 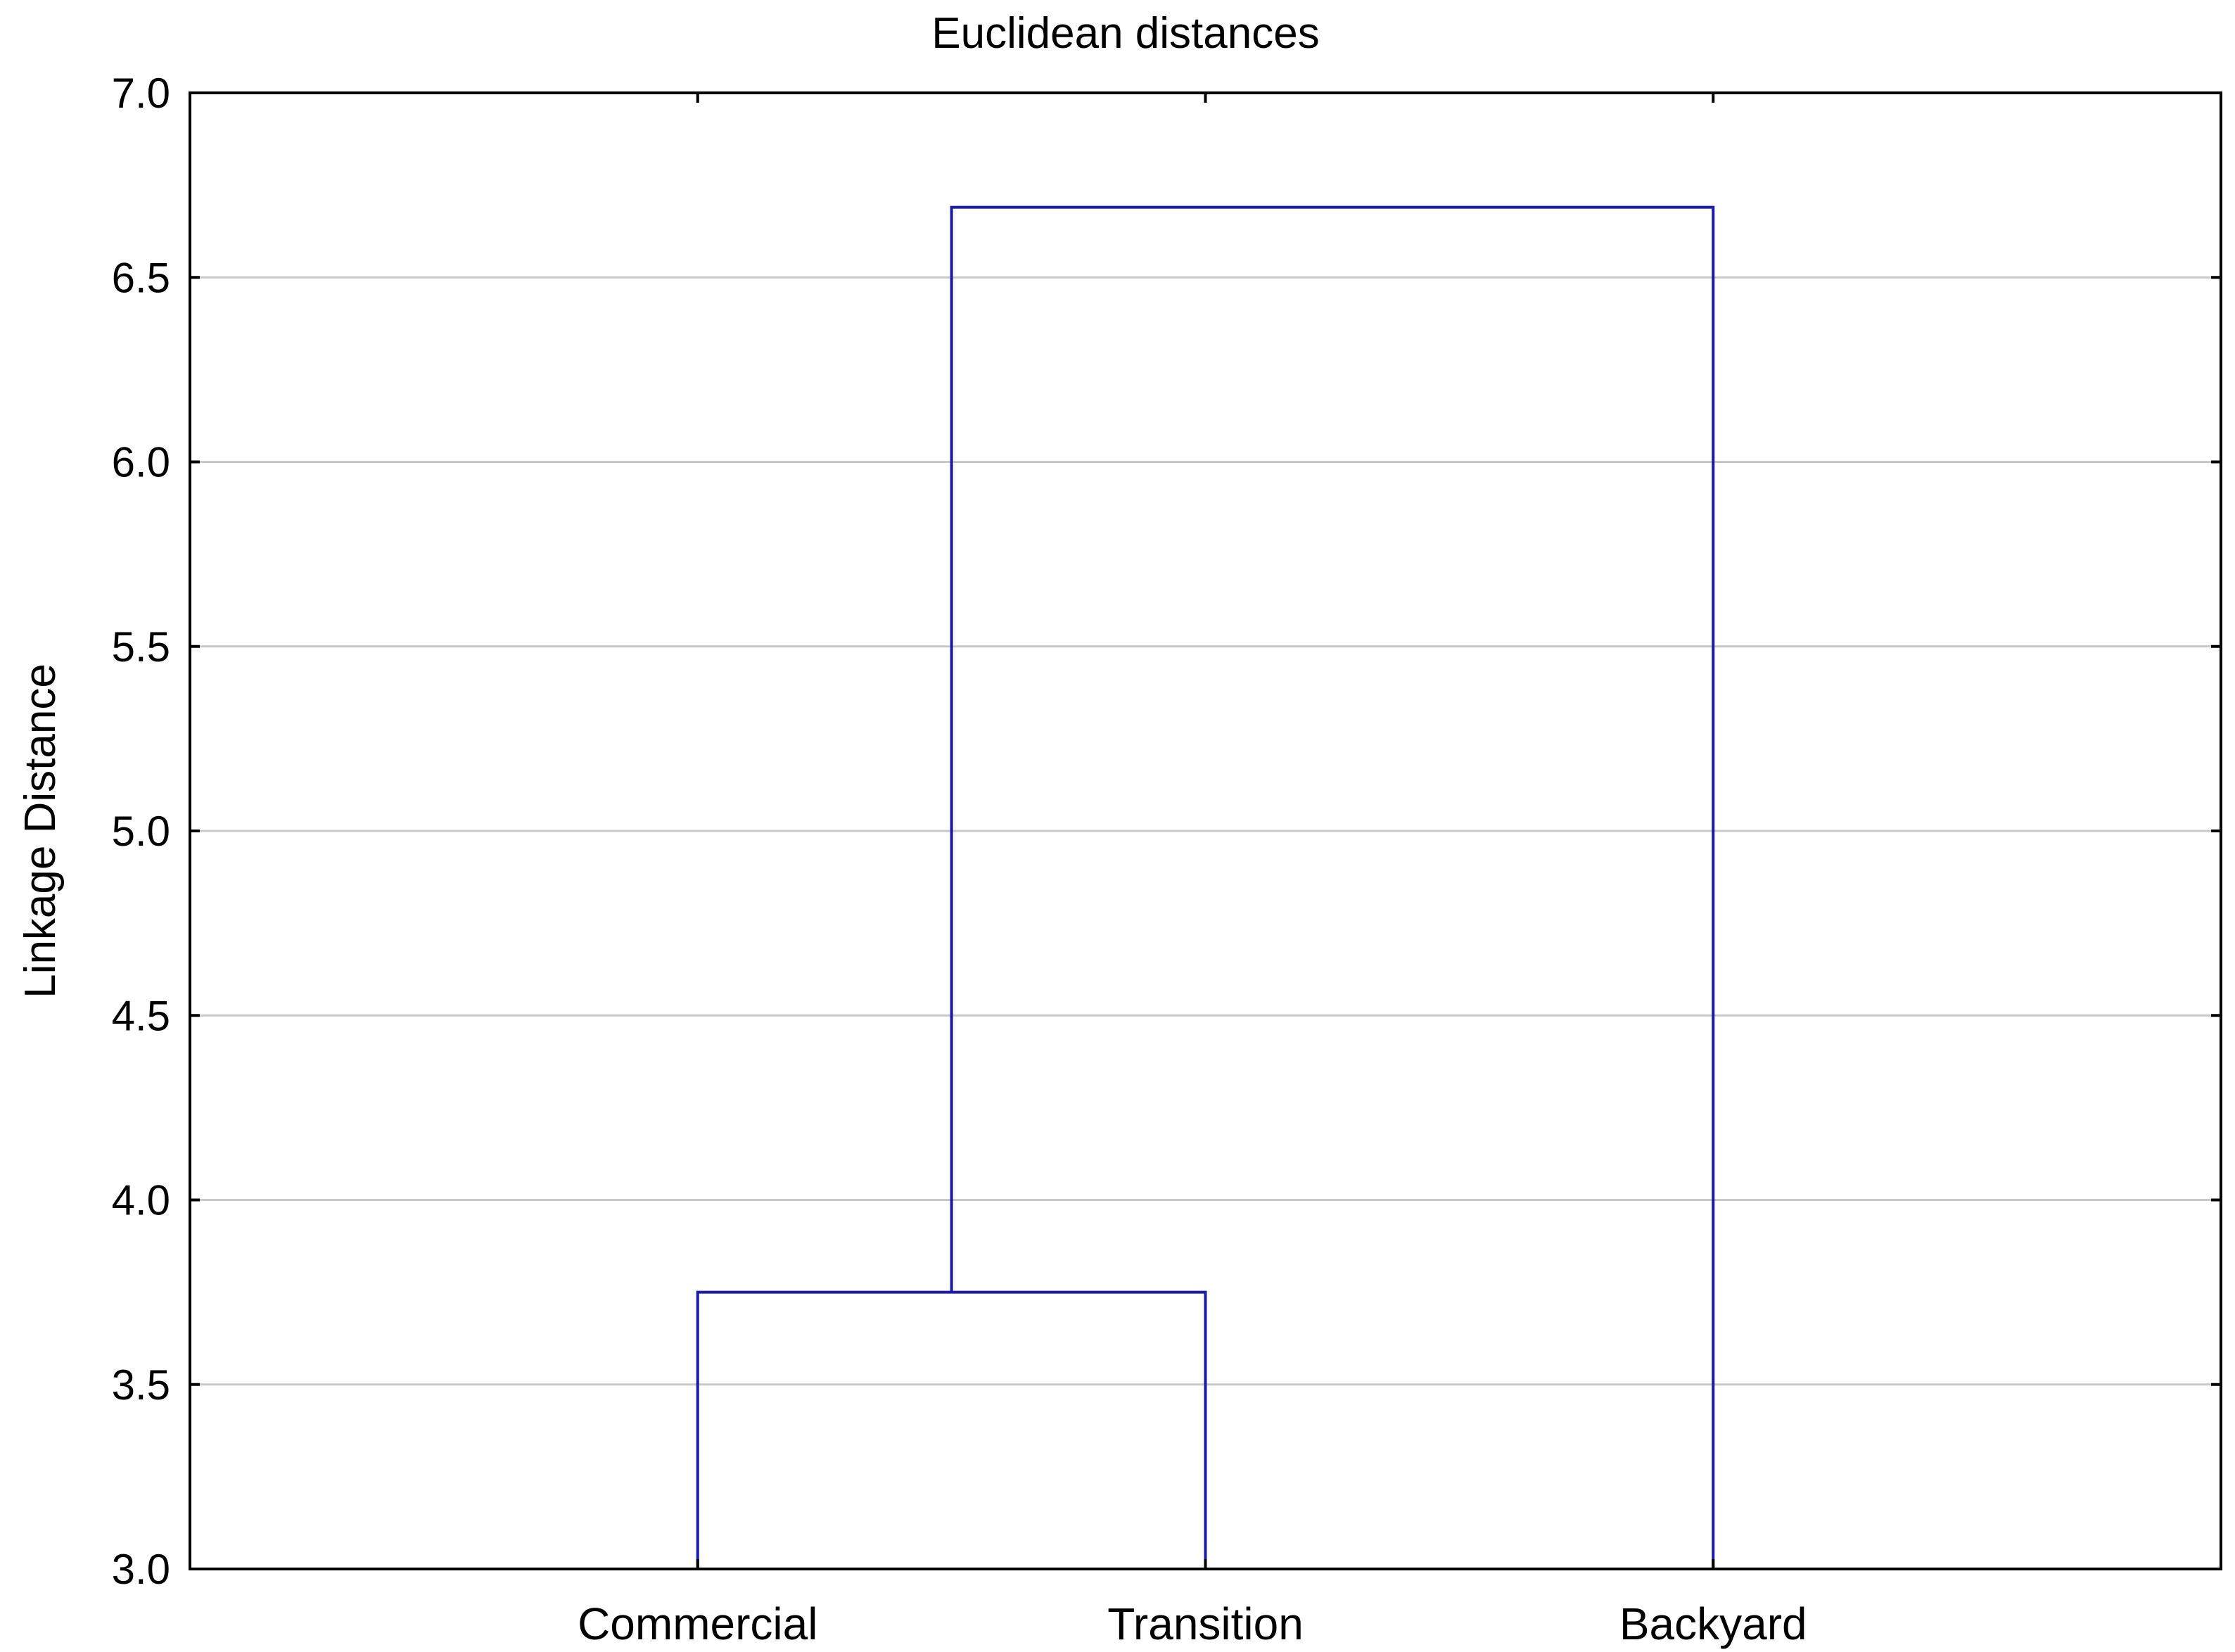 I want to click on y-tick-labels: 3.0 3.5 4.0 4.5 5.0 5.5 6.0 6.5 7.0, so click(x=141, y=831).